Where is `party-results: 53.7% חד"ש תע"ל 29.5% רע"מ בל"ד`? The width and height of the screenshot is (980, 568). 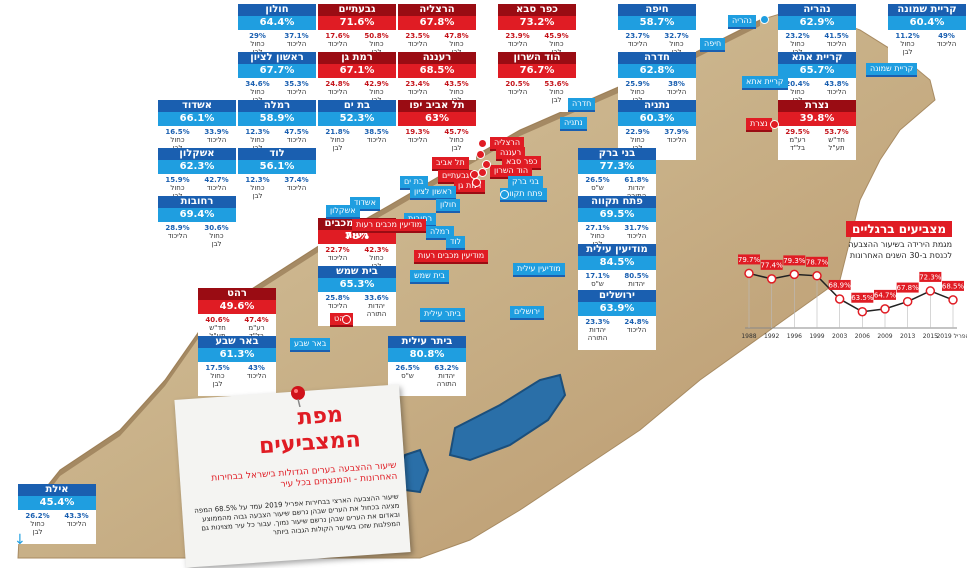 party-results: 53.7% חד"ש תע"ל 29.5% רע"מ בל"ד is located at coordinates (817, 143).